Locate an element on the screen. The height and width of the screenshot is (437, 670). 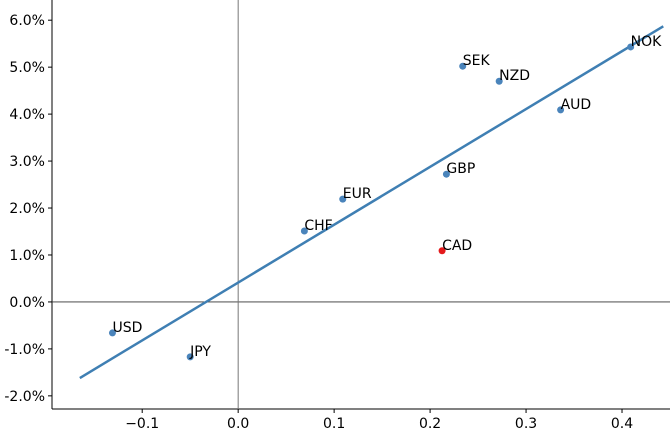
x-tick-label: 0.3 is located at coordinates (526, 424).